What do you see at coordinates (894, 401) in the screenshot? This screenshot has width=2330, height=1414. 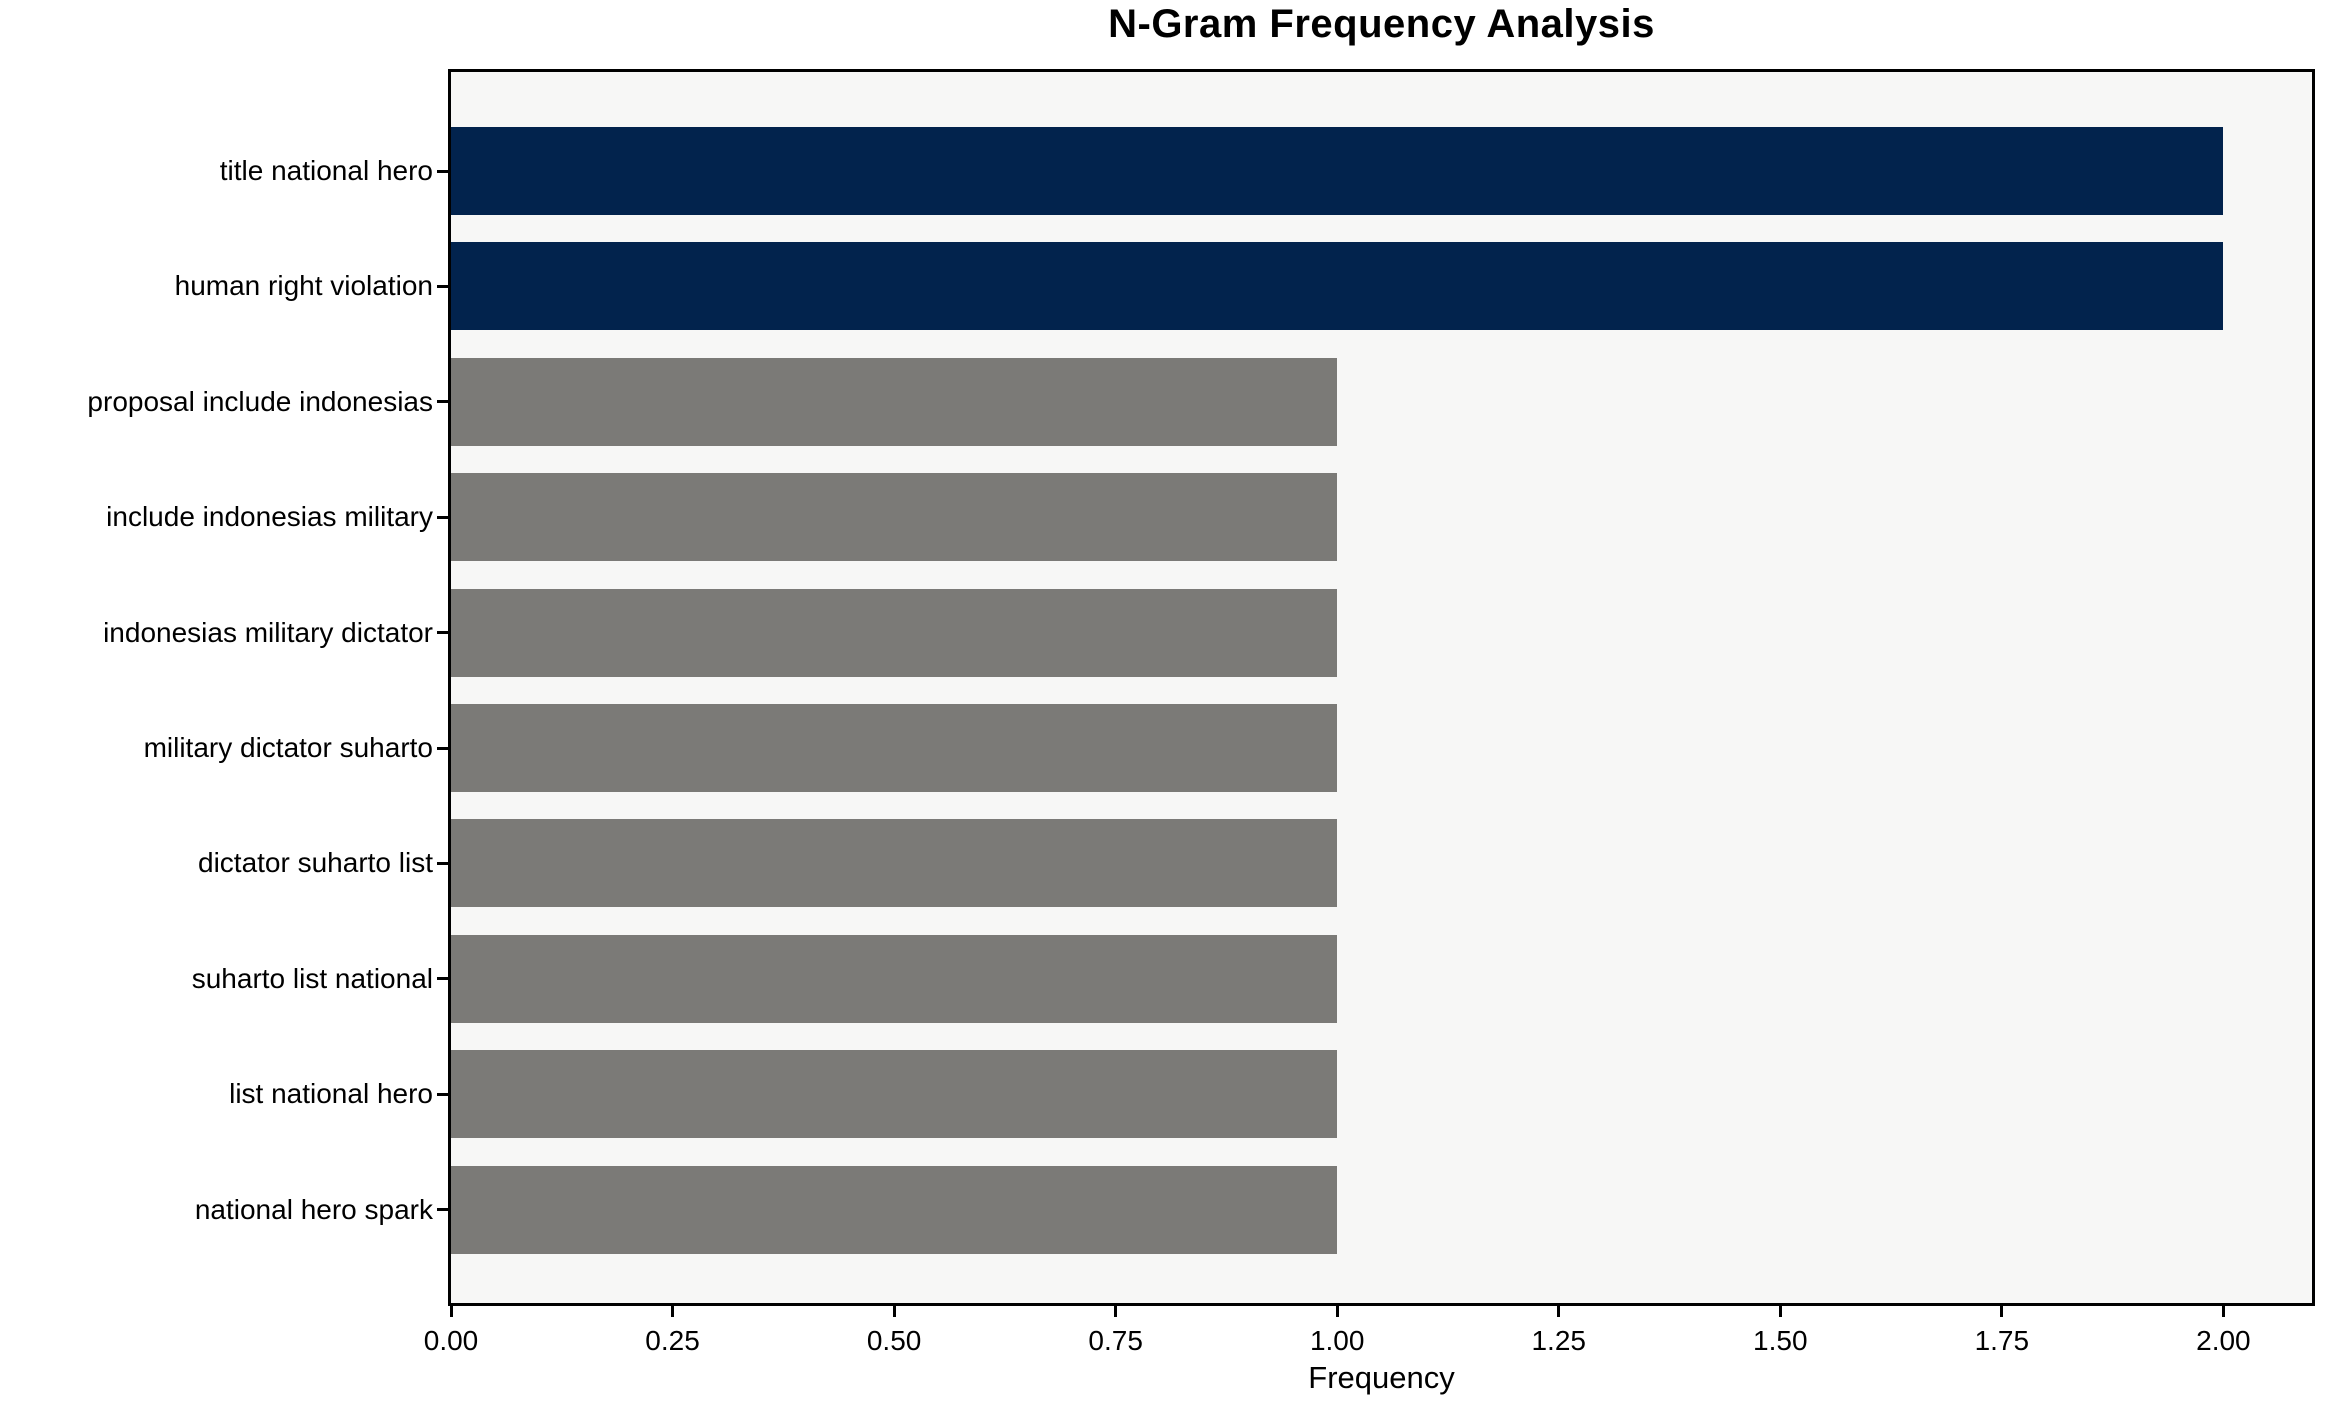 I see `bar-proposal-include-indonesias` at bounding box center [894, 401].